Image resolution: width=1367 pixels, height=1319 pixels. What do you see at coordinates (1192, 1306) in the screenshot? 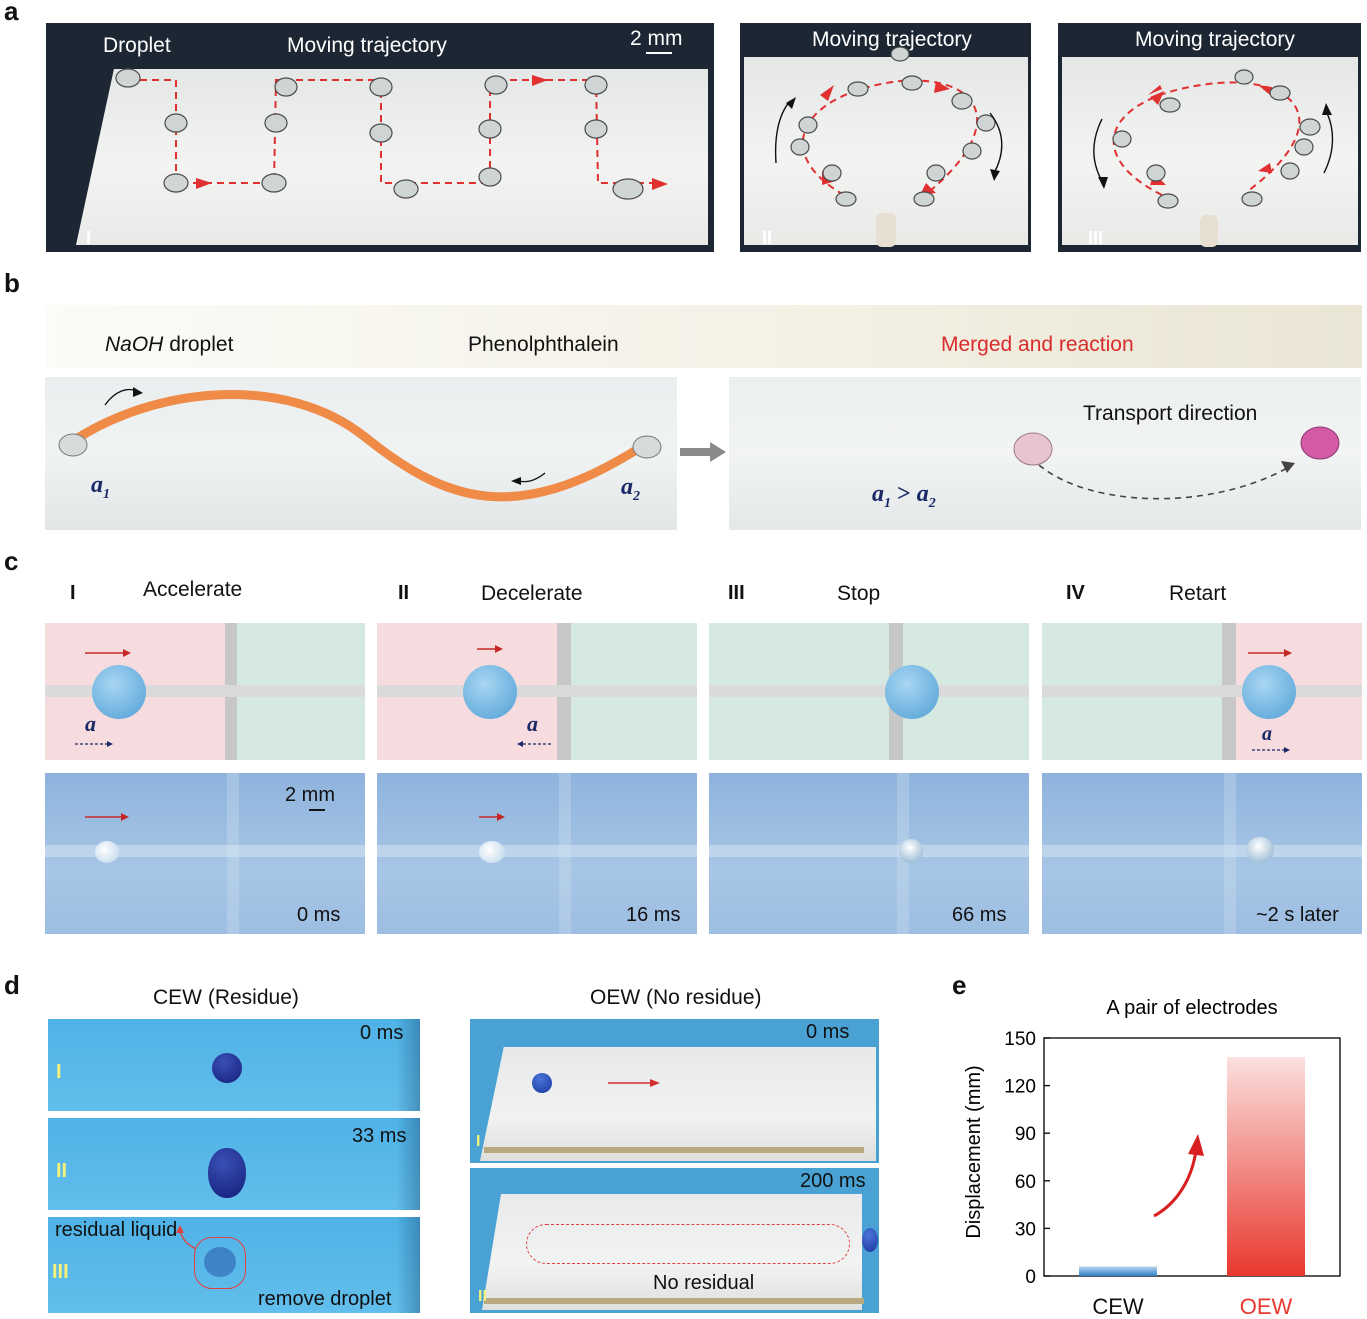
I see `x-labels: CEW OEW` at bounding box center [1192, 1306].